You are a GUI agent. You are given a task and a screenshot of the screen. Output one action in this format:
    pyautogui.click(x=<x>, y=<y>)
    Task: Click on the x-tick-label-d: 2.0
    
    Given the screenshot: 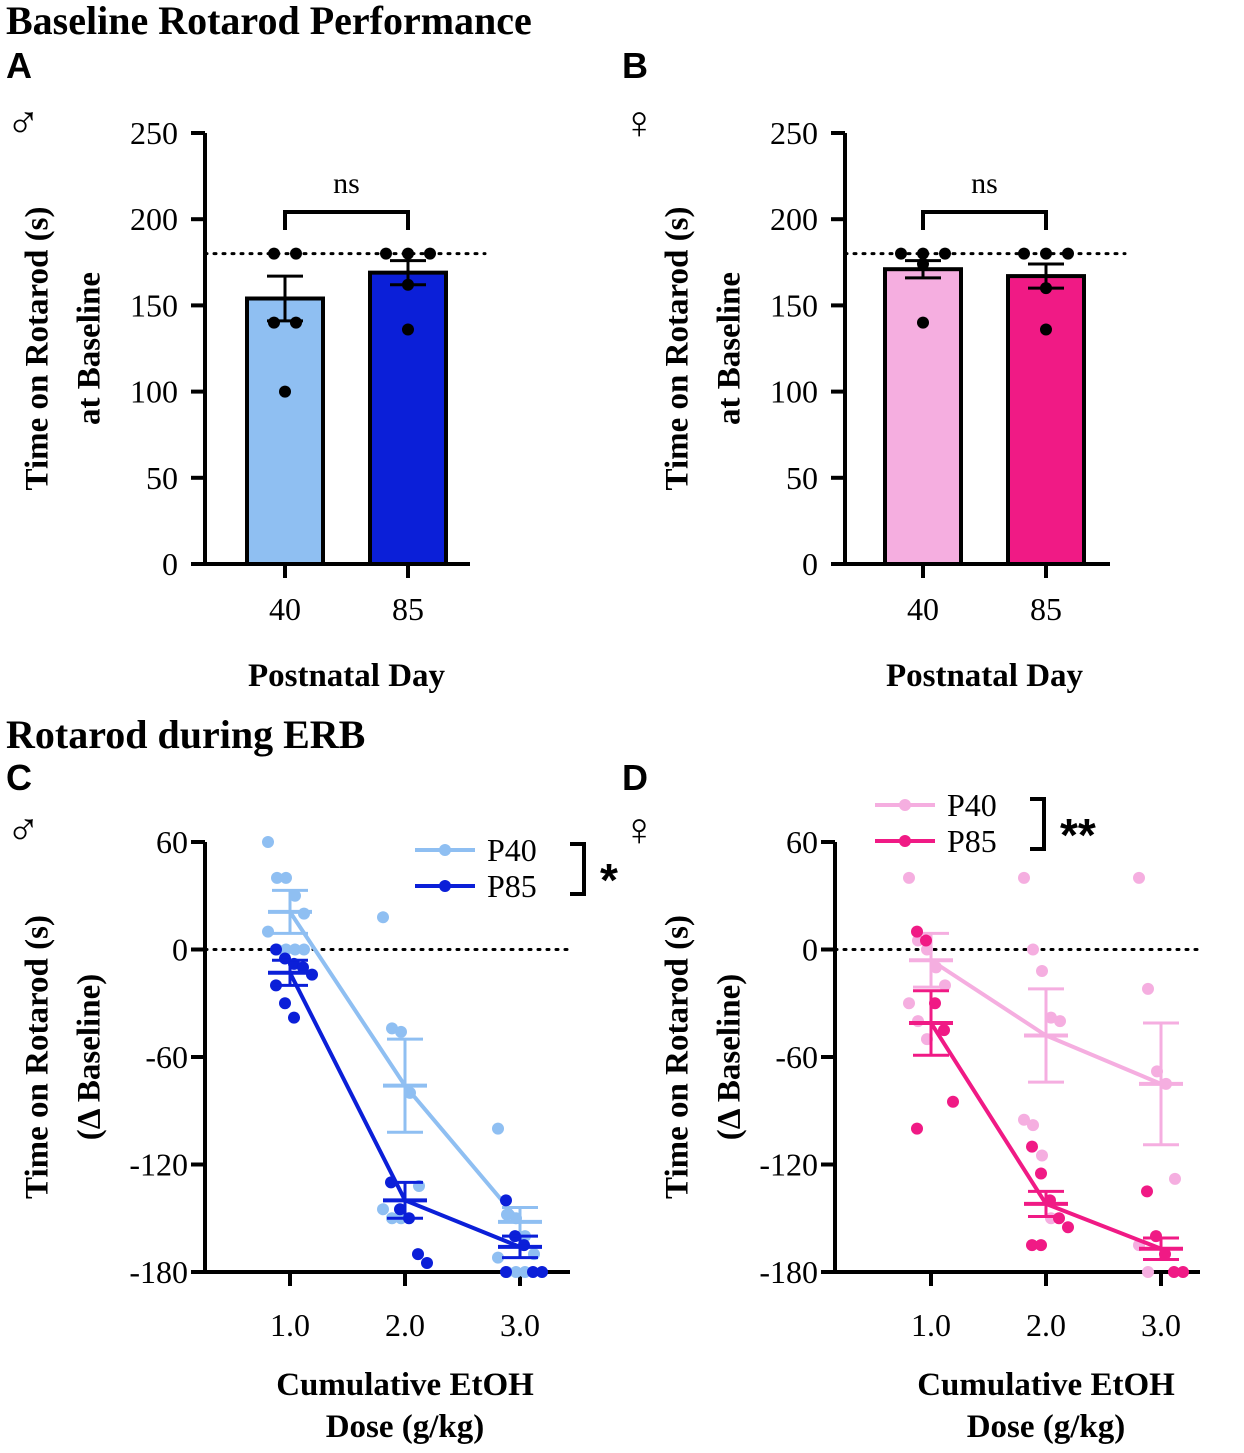 What is the action you would take?
    pyautogui.click(x=1046, y=1325)
    